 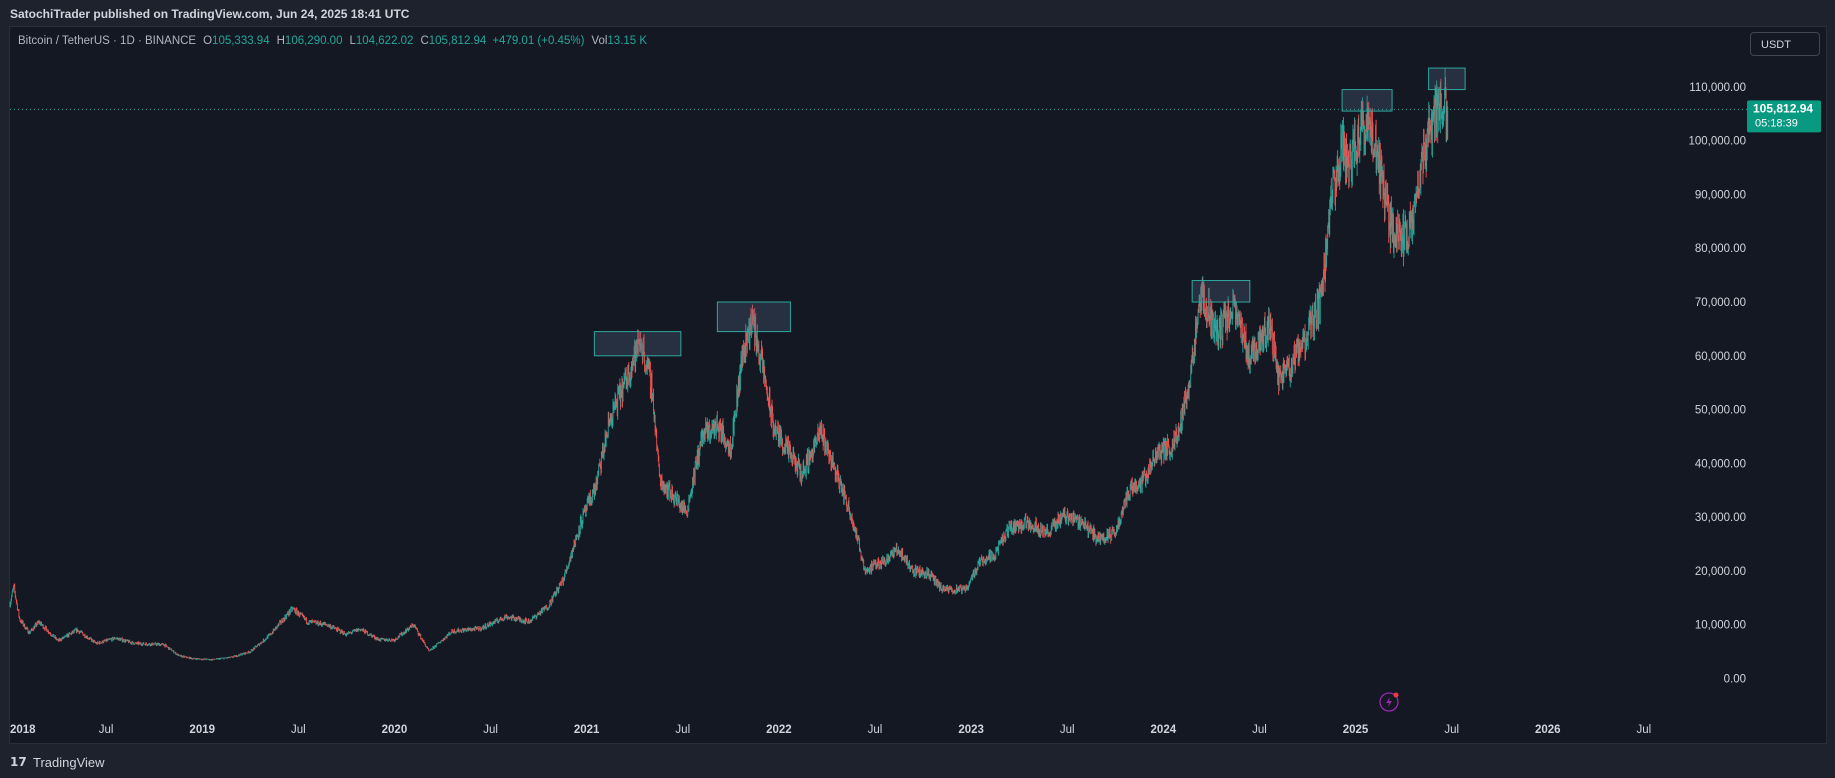 I want to click on time-axis-tick: 2026, so click(x=1548, y=730).